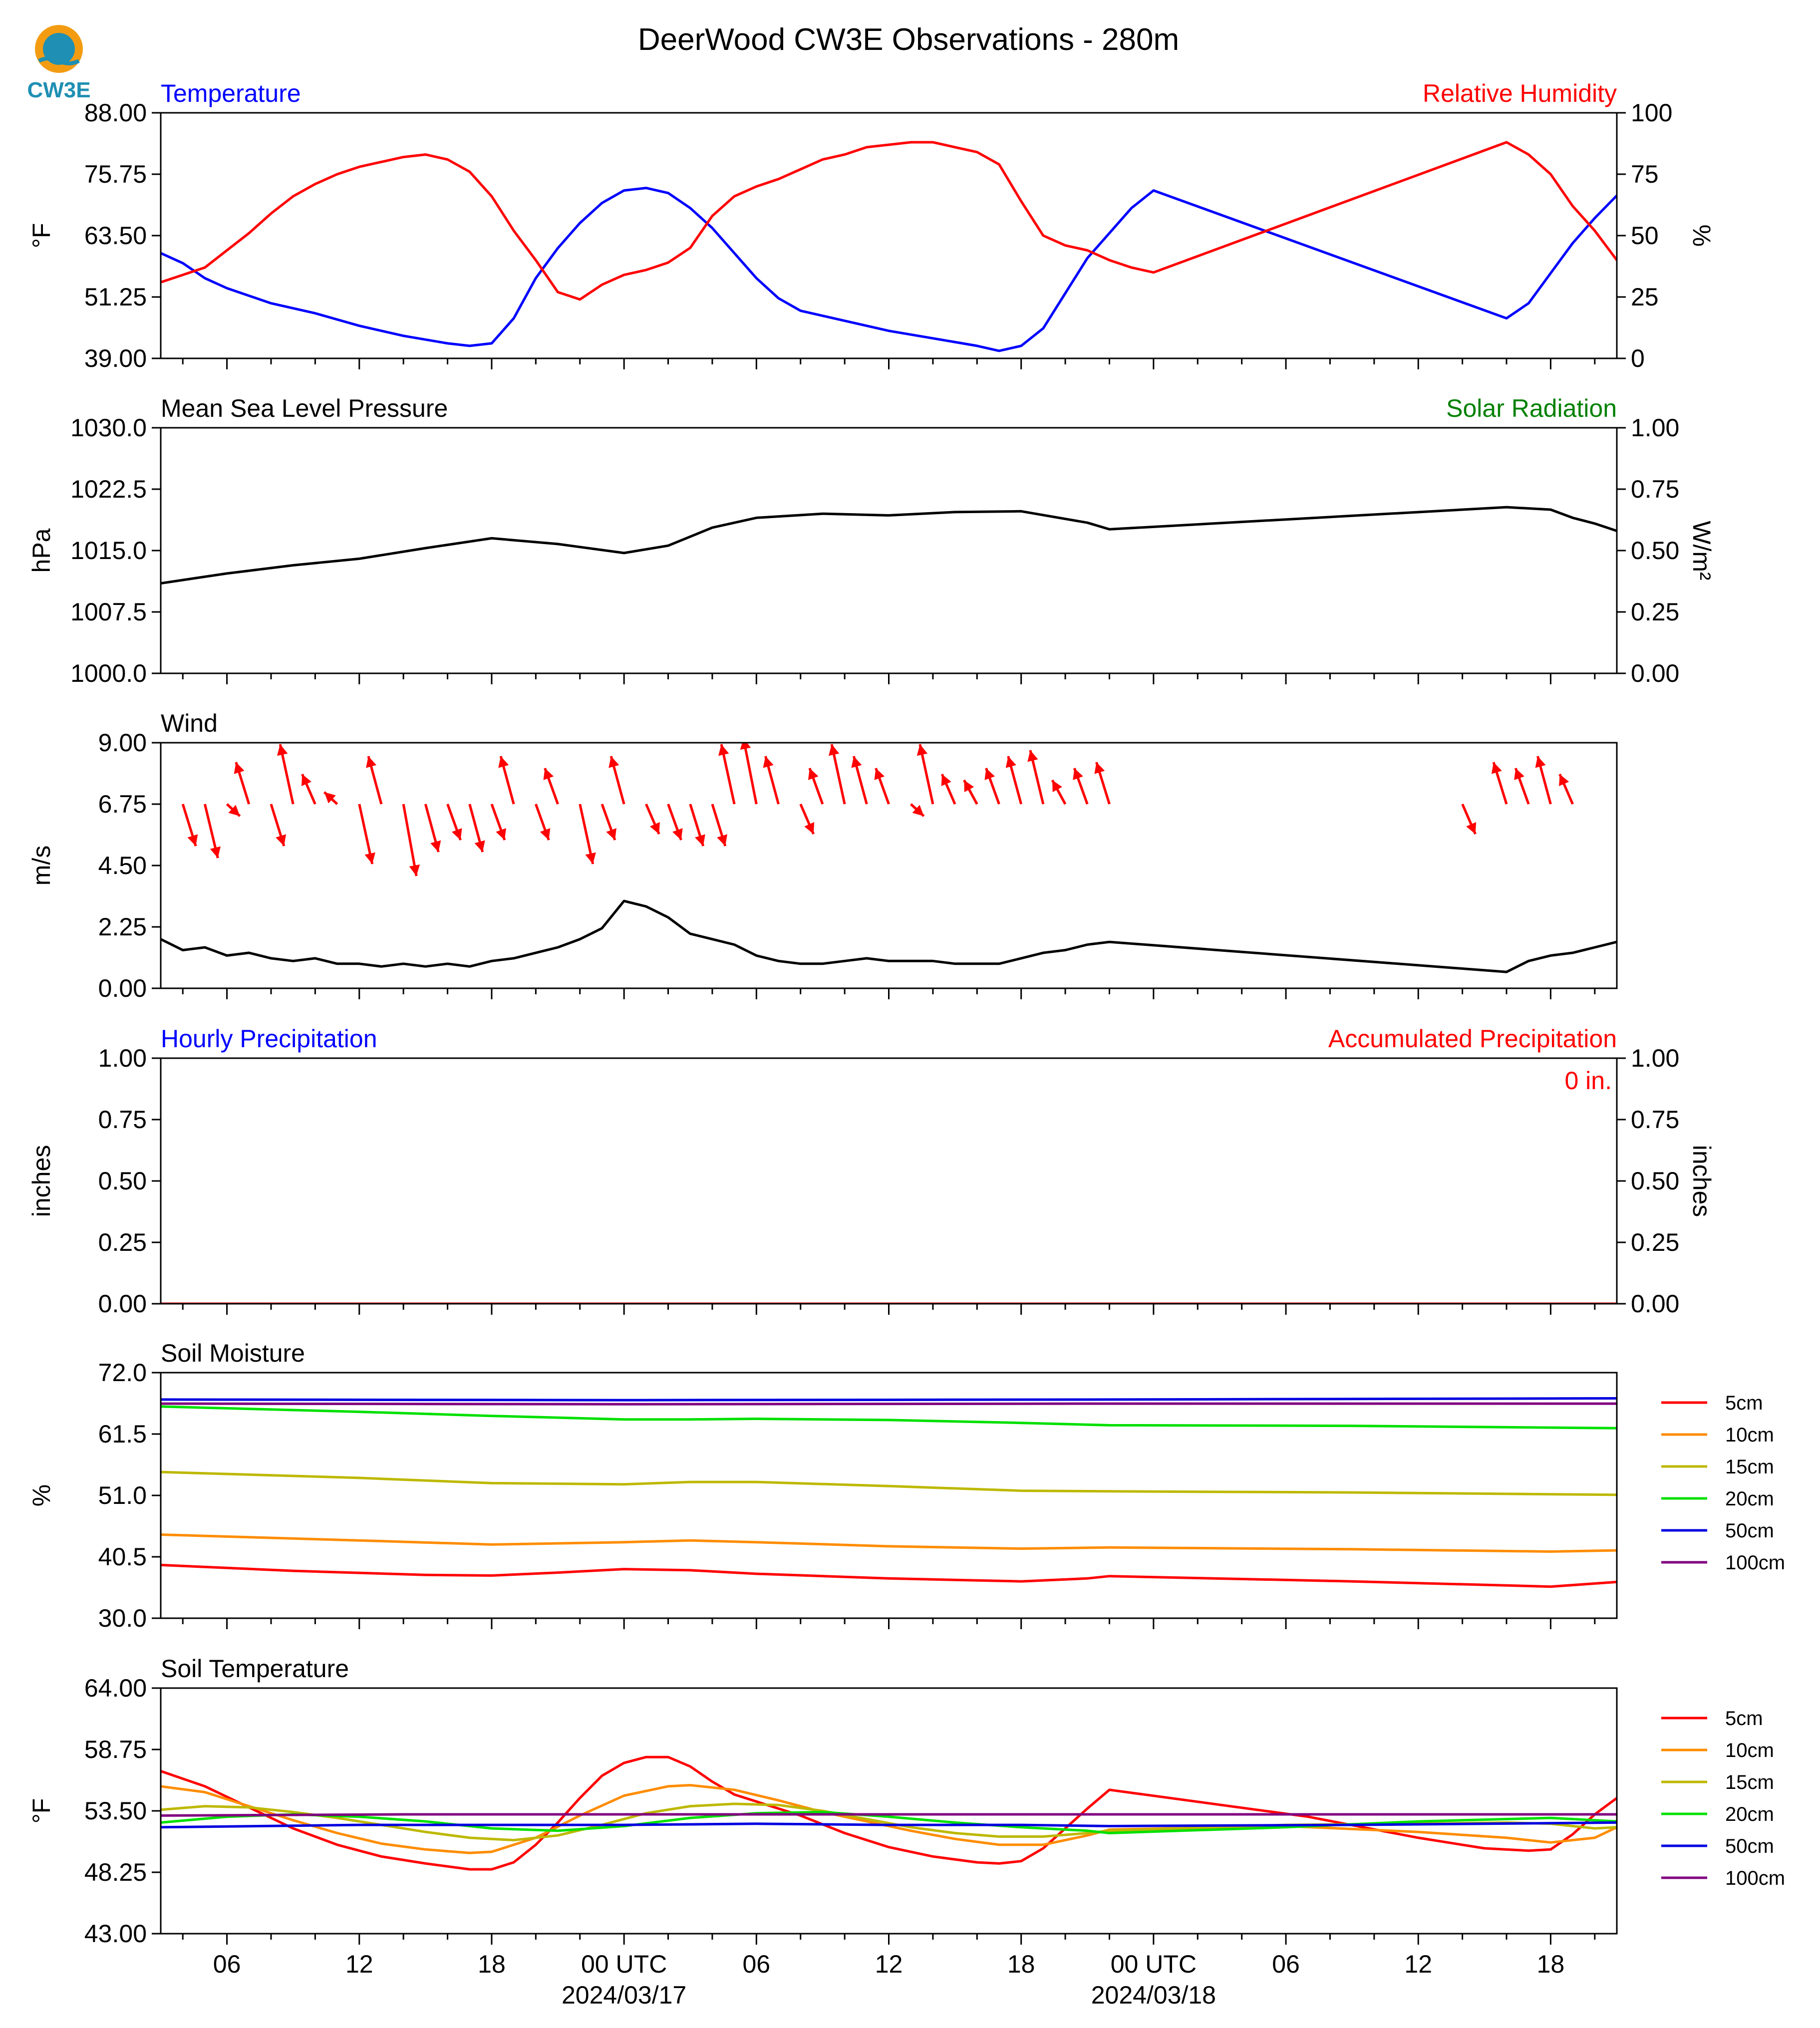 The height and width of the screenshot is (2028, 1820). I want to click on y-tick-label: 51.0, so click(122, 1495).